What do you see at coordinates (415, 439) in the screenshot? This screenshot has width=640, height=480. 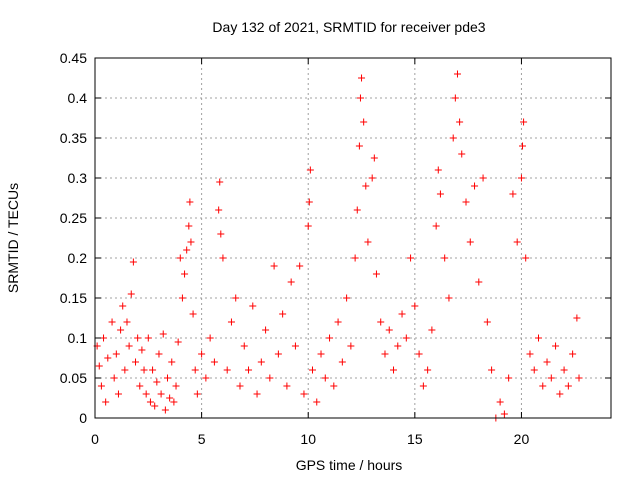 I see `x-tick-label: 15` at bounding box center [415, 439].